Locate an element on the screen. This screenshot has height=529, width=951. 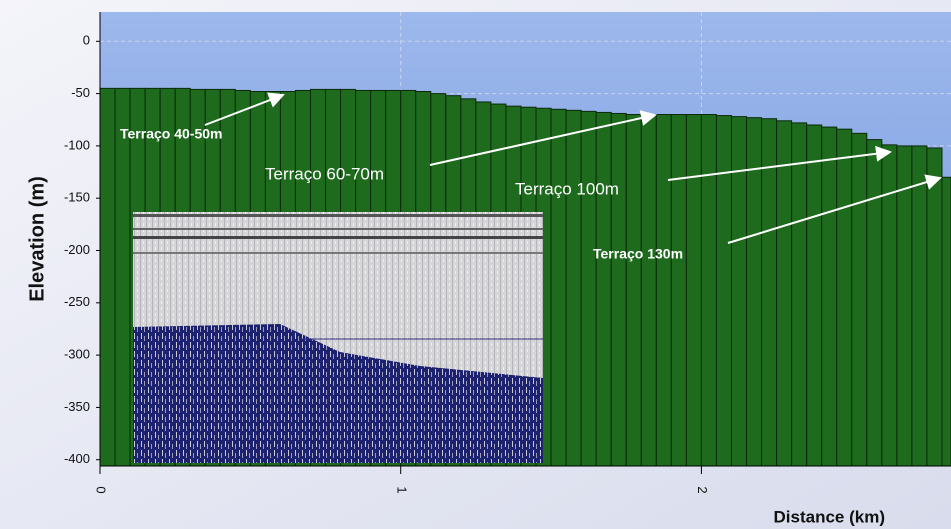
x-tick-label: 0 is located at coordinates (101, 489).